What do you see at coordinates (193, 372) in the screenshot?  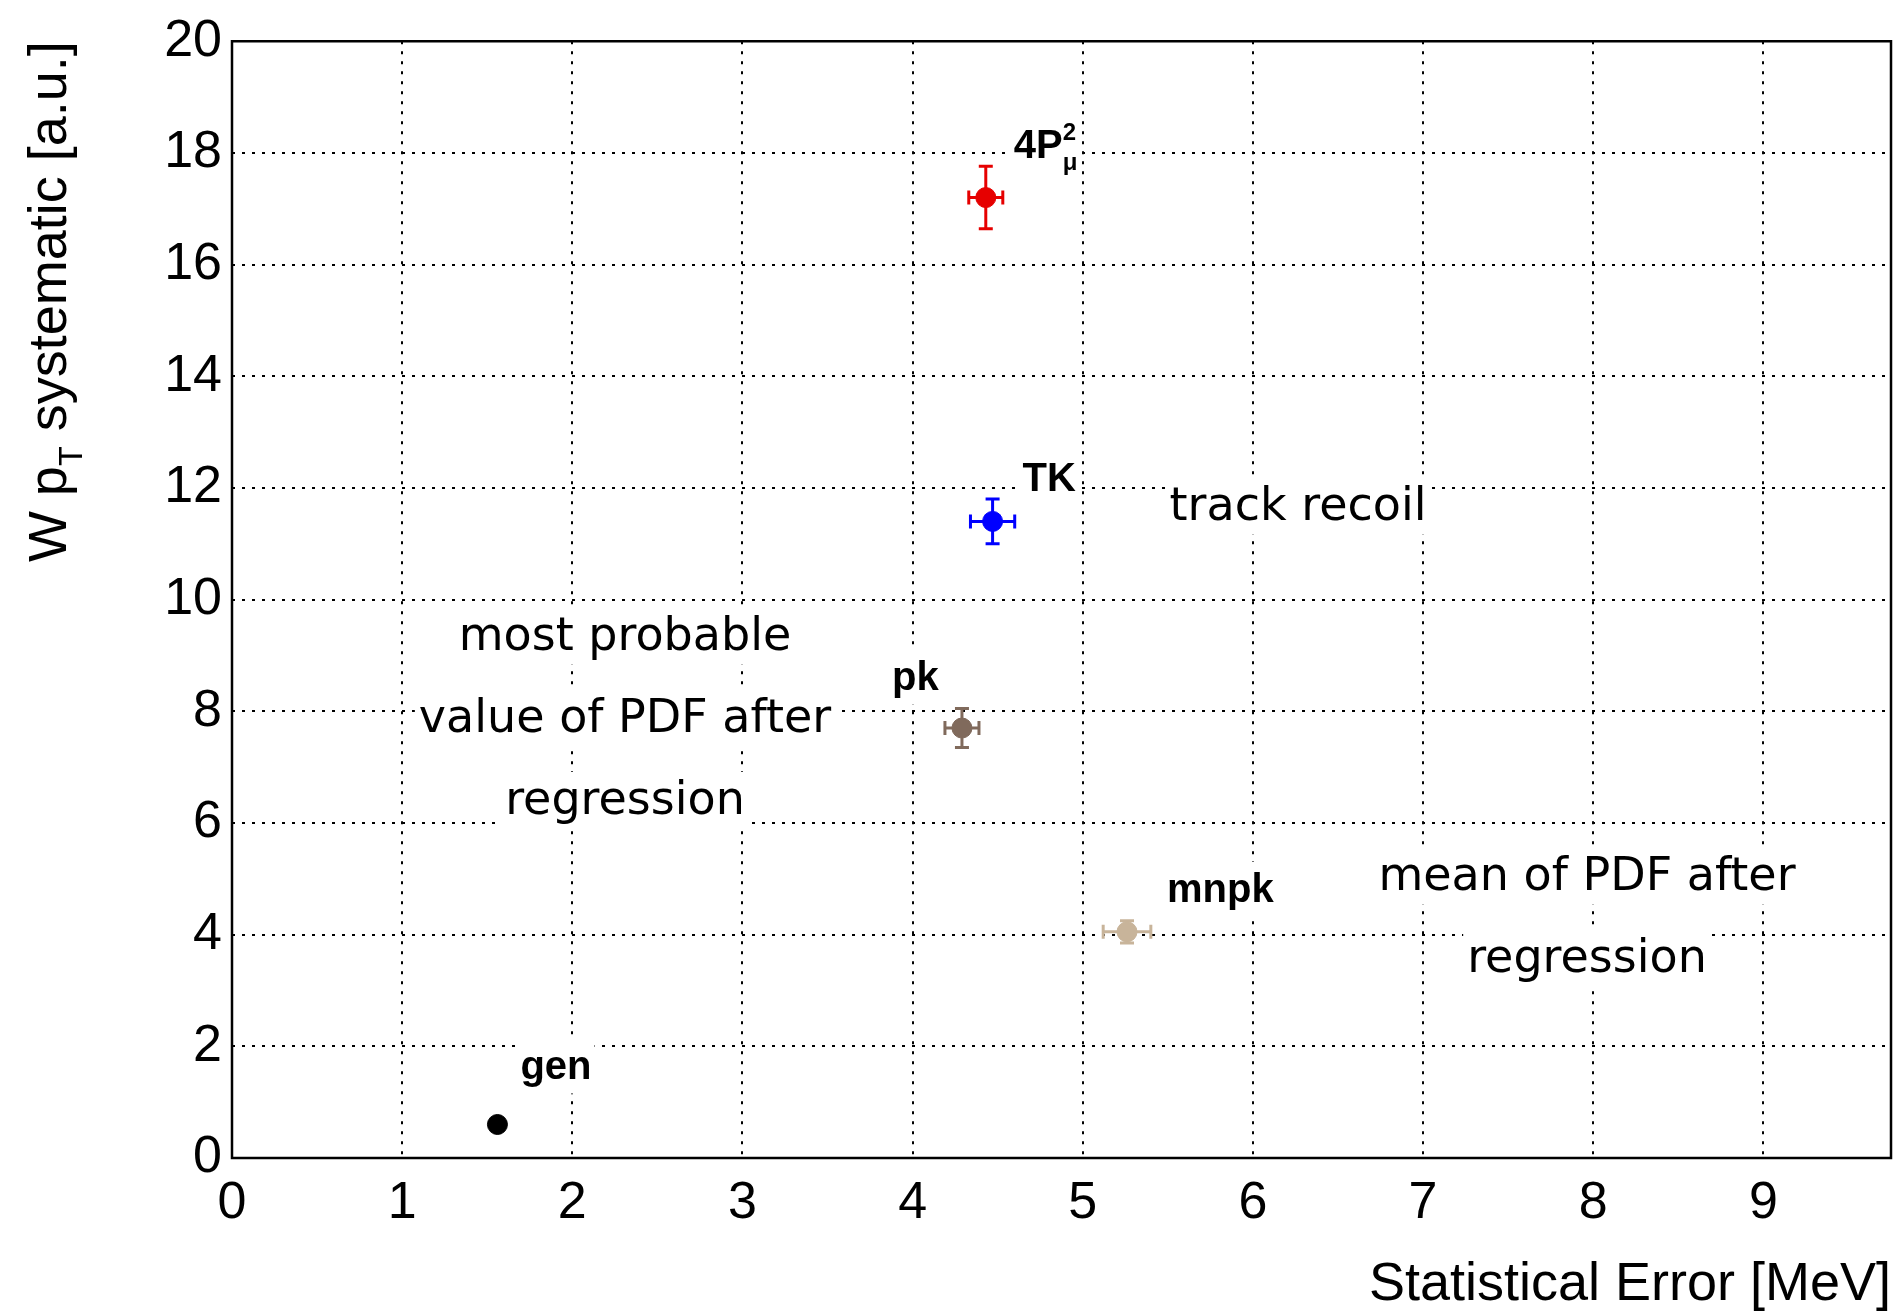 I see `y-tick-label: 14` at bounding box center [193, 372].